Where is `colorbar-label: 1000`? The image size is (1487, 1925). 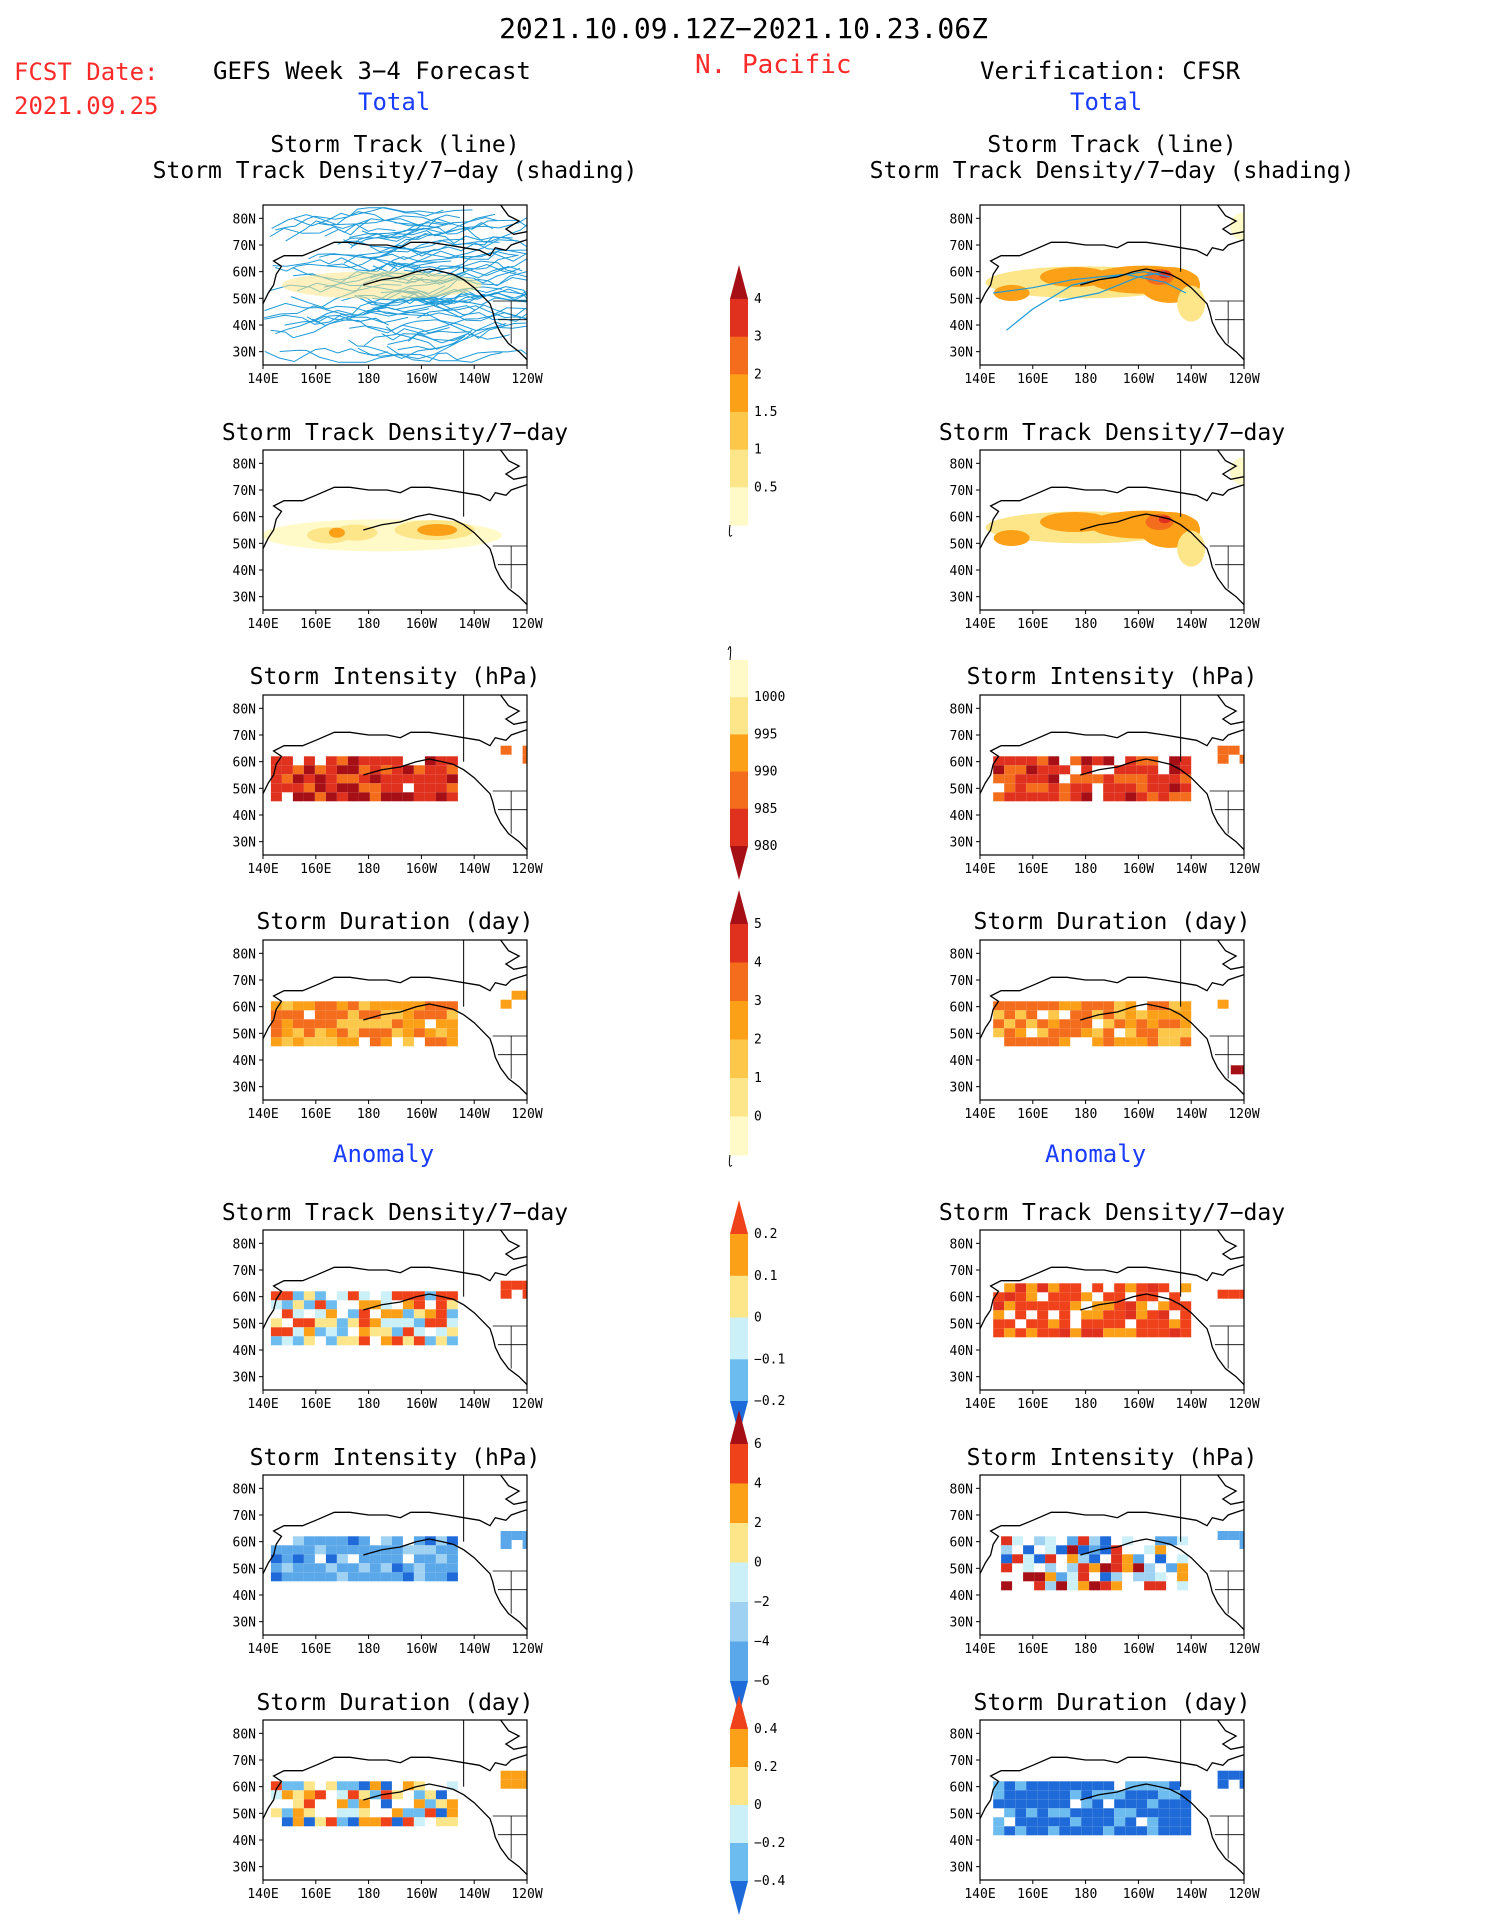 colorbar-label: 1000 is located at coordinates (769, 697).